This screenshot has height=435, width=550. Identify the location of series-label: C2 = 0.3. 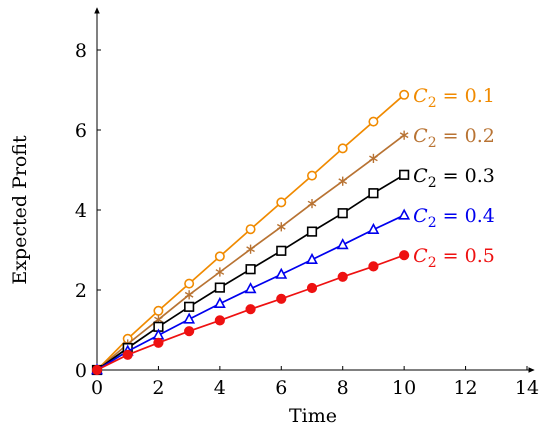
(454, 178).